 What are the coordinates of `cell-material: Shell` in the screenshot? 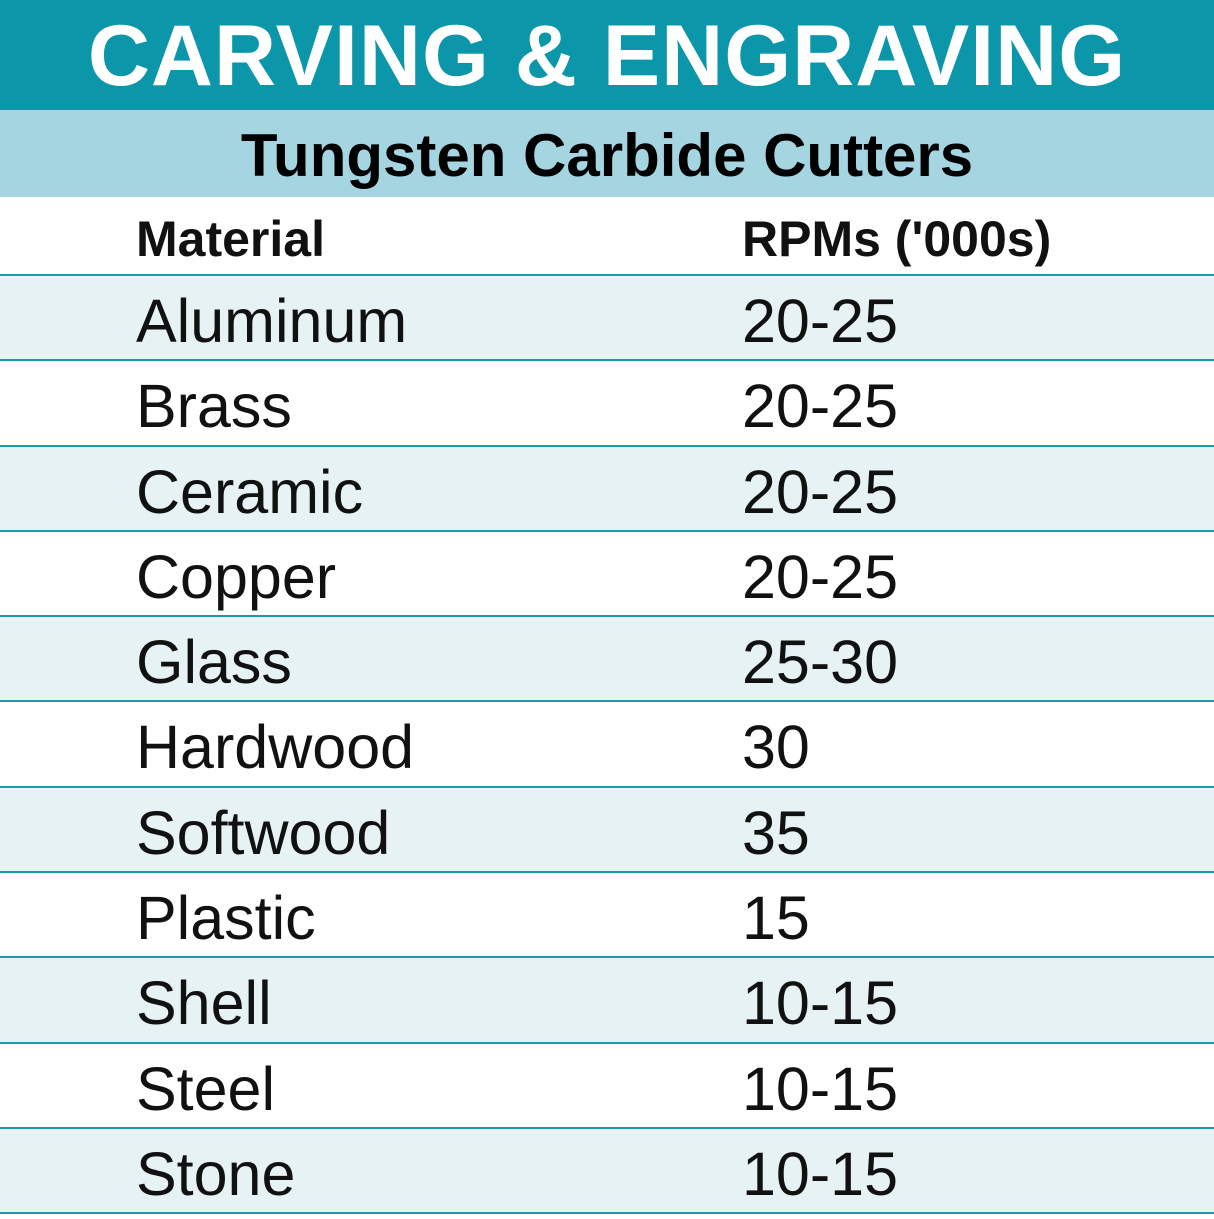 It's located at (204, 1003).